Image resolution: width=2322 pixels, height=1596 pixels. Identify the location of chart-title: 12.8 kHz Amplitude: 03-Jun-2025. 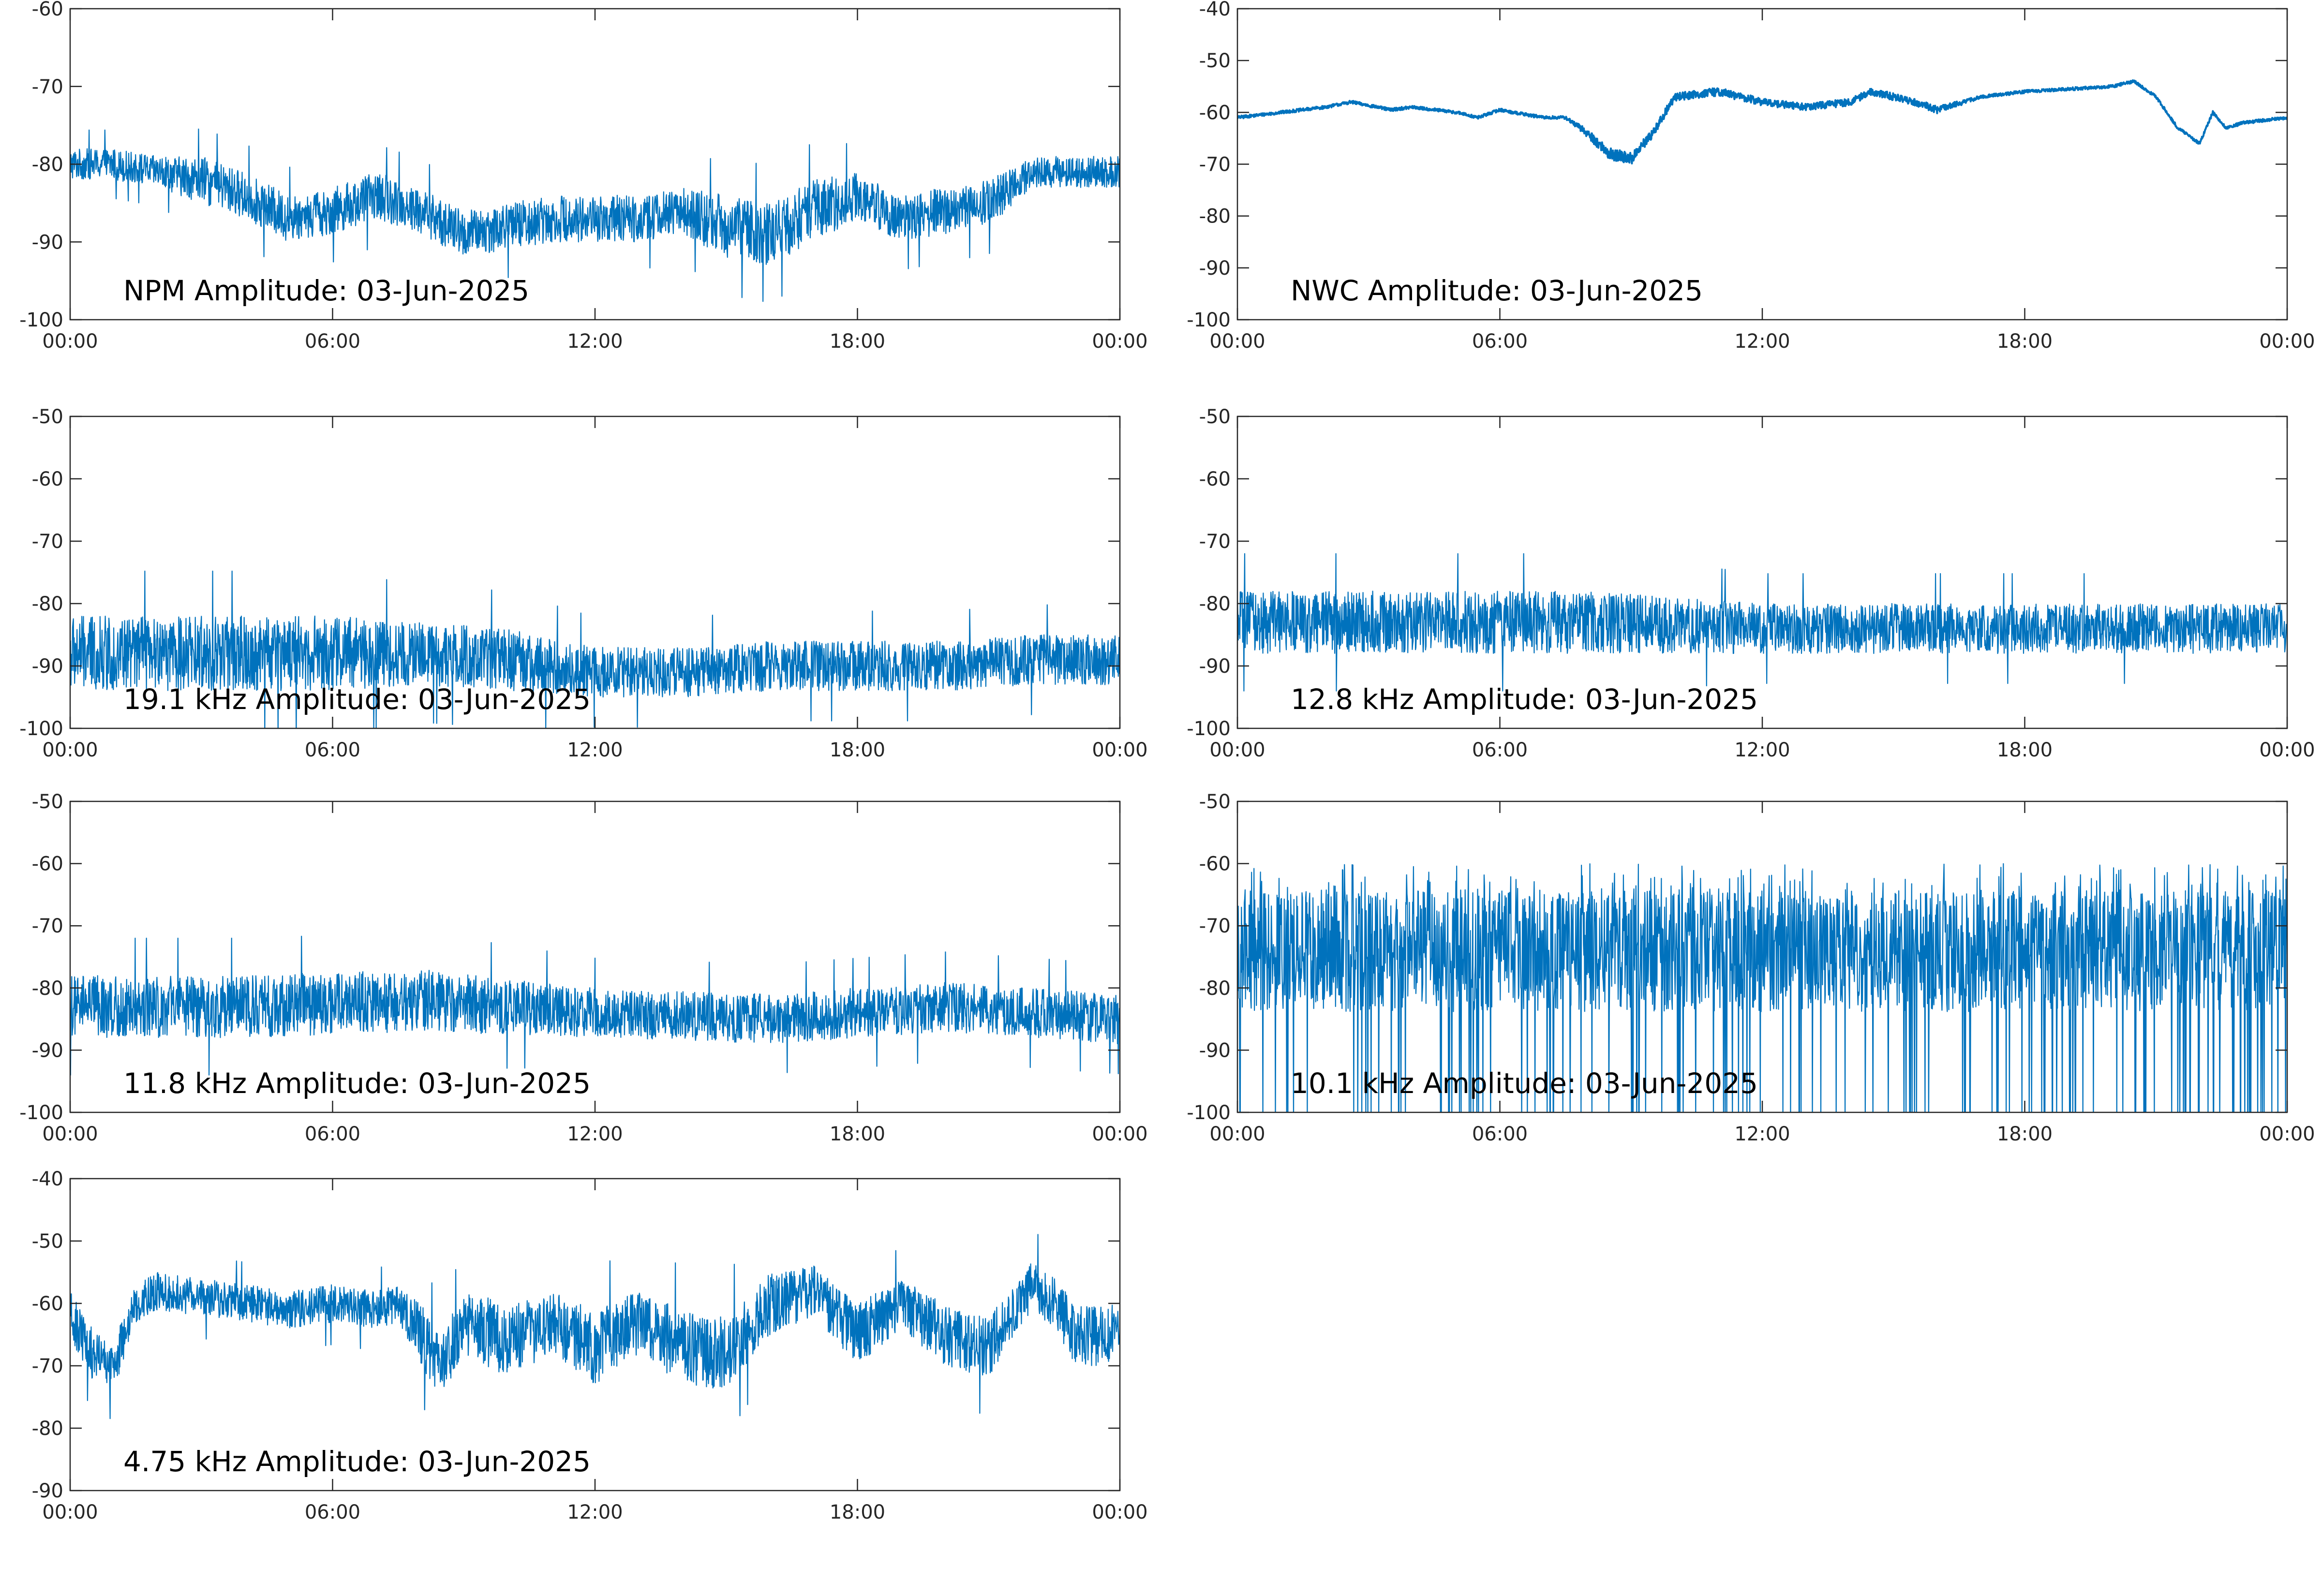
(1524, 699).